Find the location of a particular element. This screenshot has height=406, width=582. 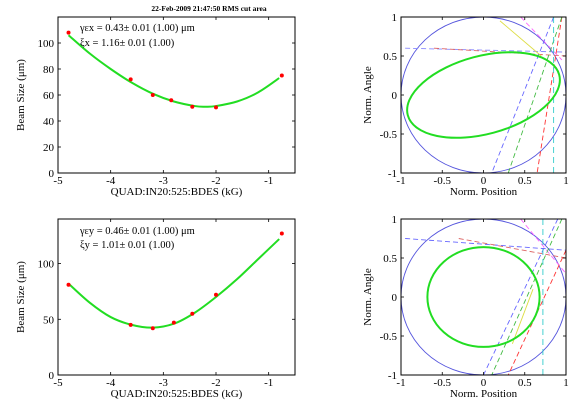

figure-header: 22-Feb-2009 21:47:50 RMS cut area is located at coordinates (209, 8).